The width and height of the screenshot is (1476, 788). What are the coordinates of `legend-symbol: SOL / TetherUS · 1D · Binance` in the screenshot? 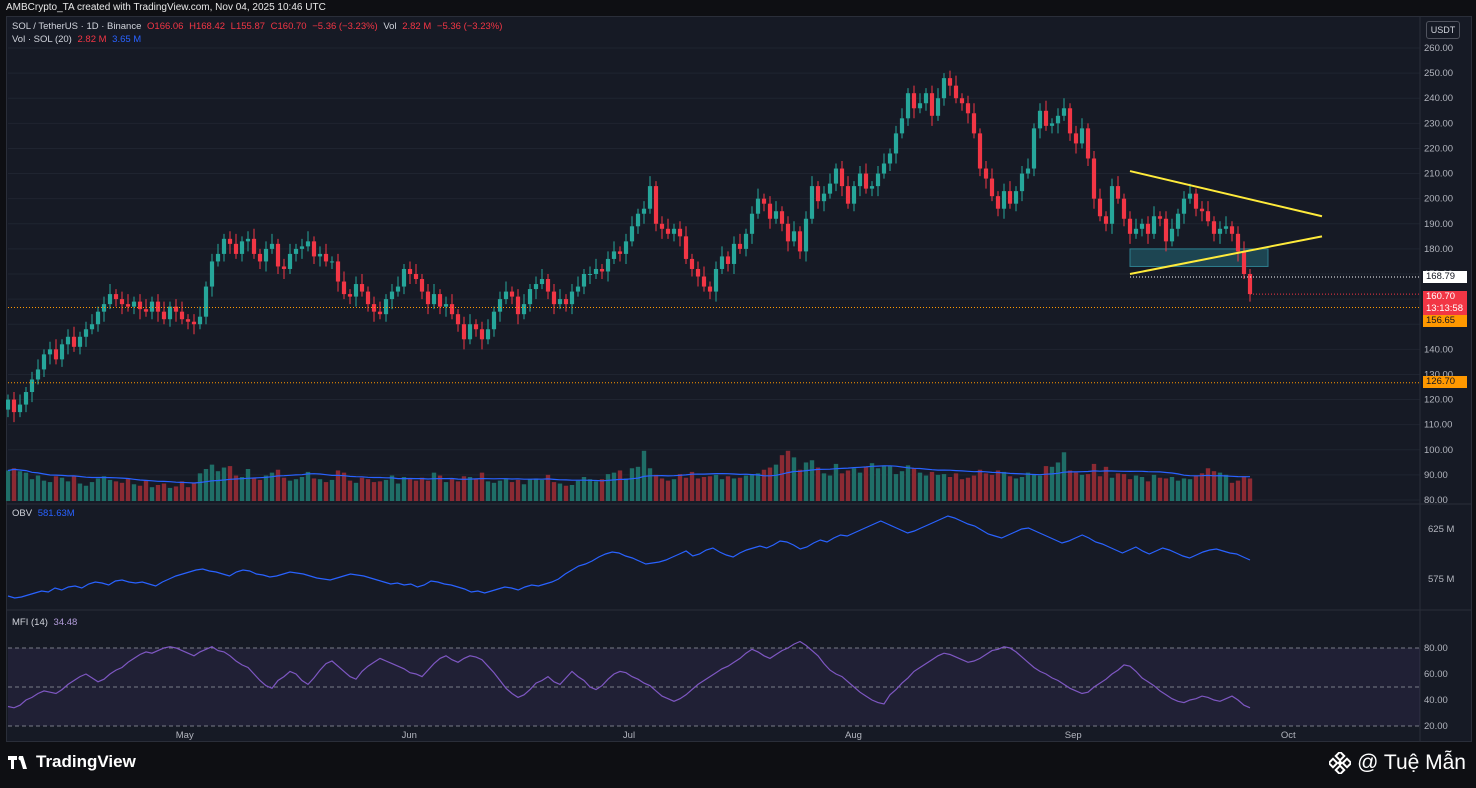 It's located at (77, 26).